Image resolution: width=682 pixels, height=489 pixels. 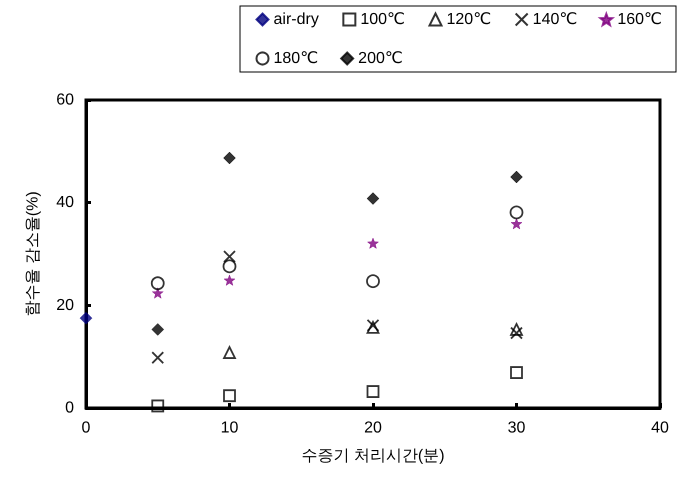 What do you see at coordinates (517, 428) in the screenshot?
I see `x-tick-label: 30` at bounding box center [517, 428].